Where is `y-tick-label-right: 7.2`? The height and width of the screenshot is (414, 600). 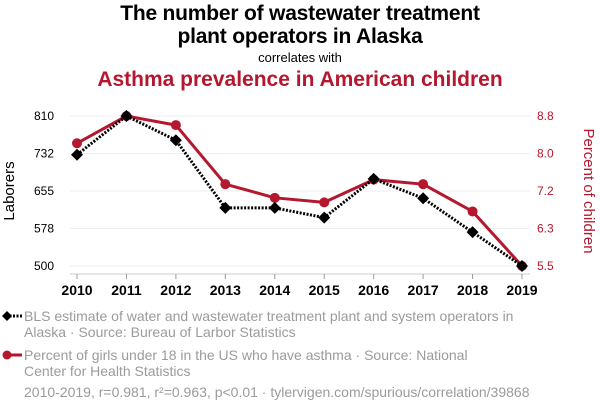
y-tick-label-right: 7.2 is located at coordinates (545, 191).